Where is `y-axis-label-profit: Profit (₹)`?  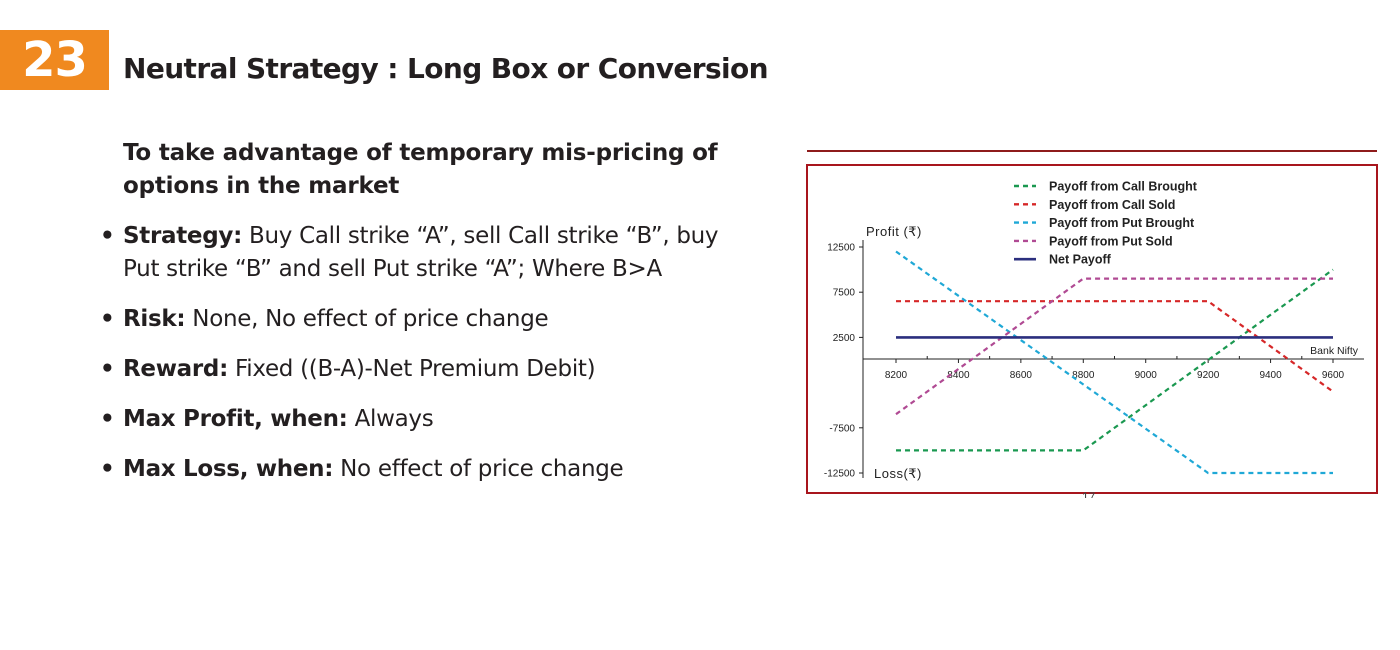 y-axis-label-profit: Profit (₹) is located at coordinates (894, 231).